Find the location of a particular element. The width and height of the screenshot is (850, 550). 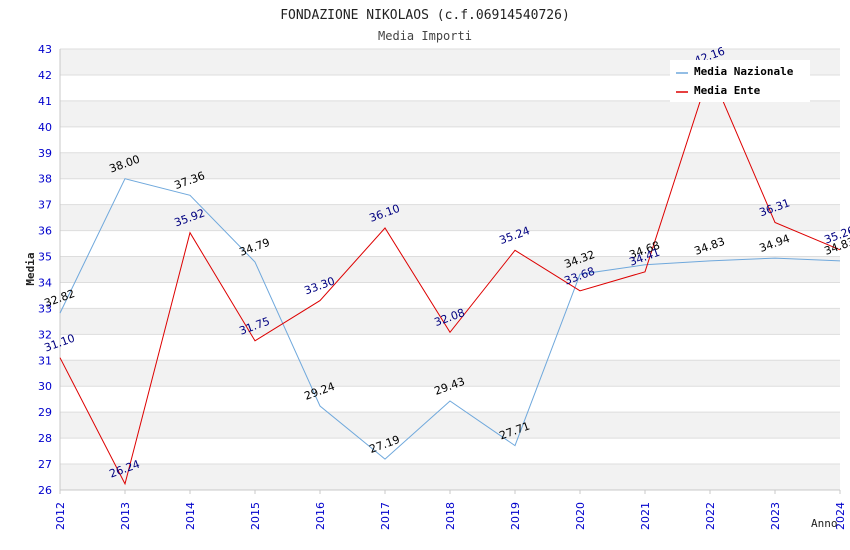

data-label: 34.83 is located at coordinates (710, 246).